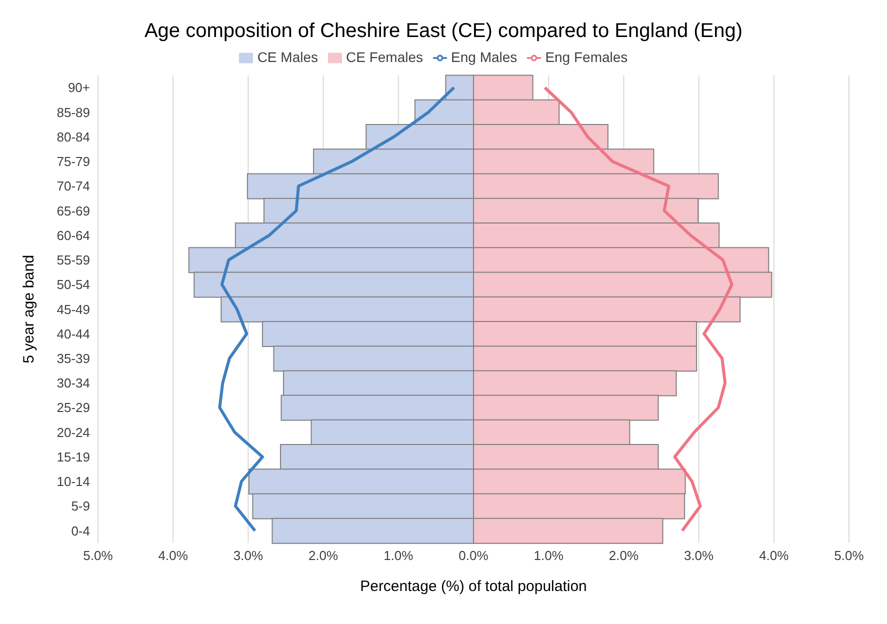  Describe the element at coordinates (73, 235) in the screenshot. I see `y-tick-label: 60-64` at that location.